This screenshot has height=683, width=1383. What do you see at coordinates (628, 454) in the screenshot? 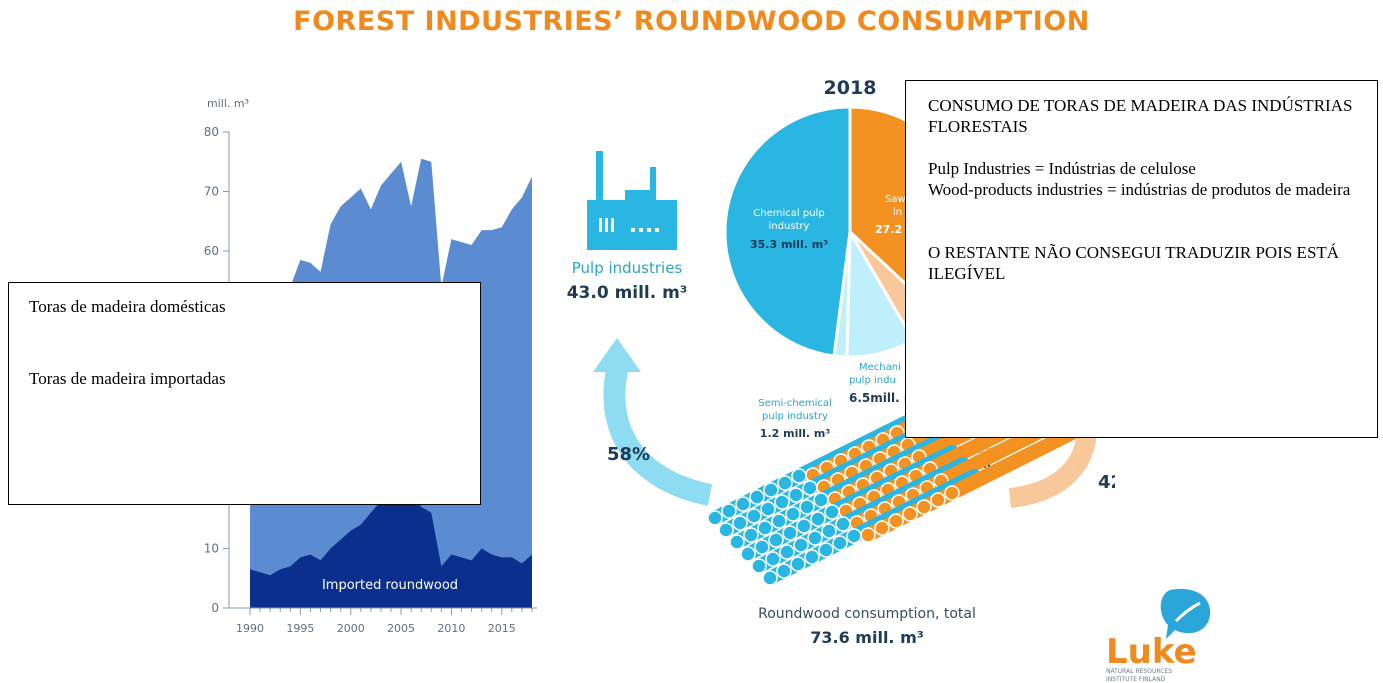
I see `pulp-percent: 58%` at bounding box center [628, 454].